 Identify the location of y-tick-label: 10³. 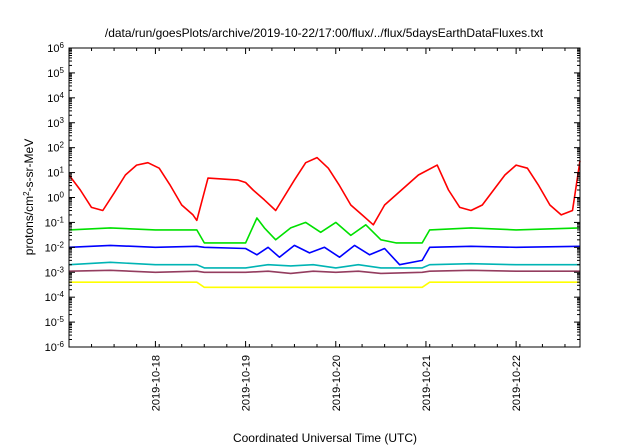
(55, 122).